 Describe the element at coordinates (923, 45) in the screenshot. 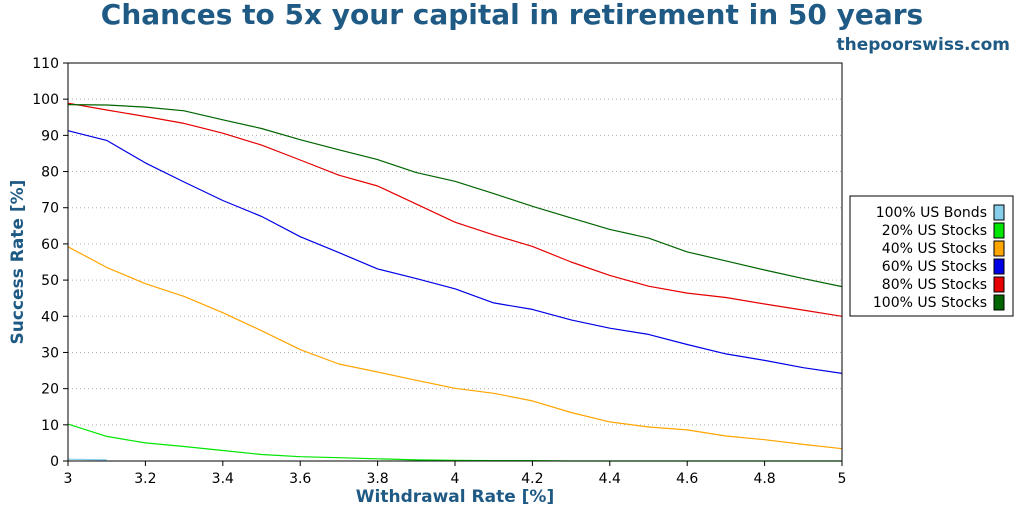

I see `brand-label: thepoorswiss.com` at that location.